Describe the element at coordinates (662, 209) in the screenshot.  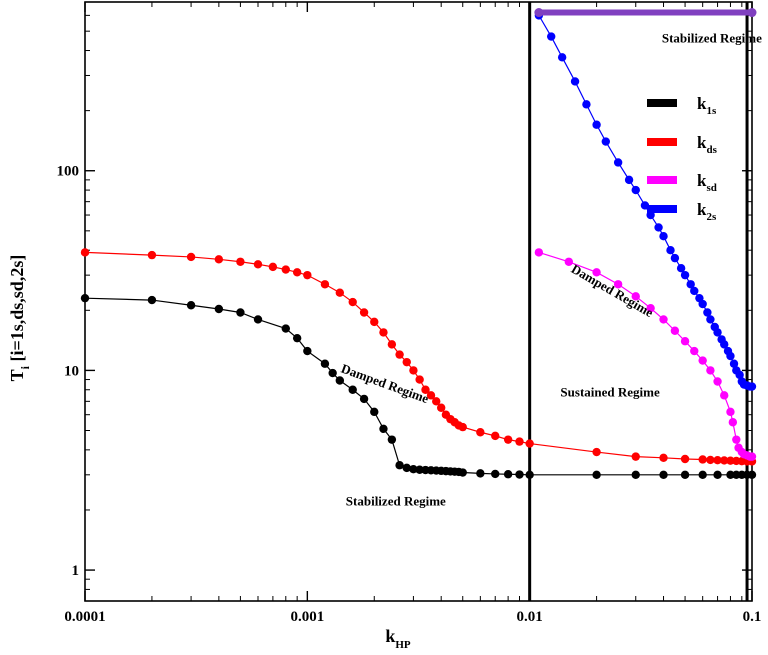
I see `legend-swatch-2s` at that location.